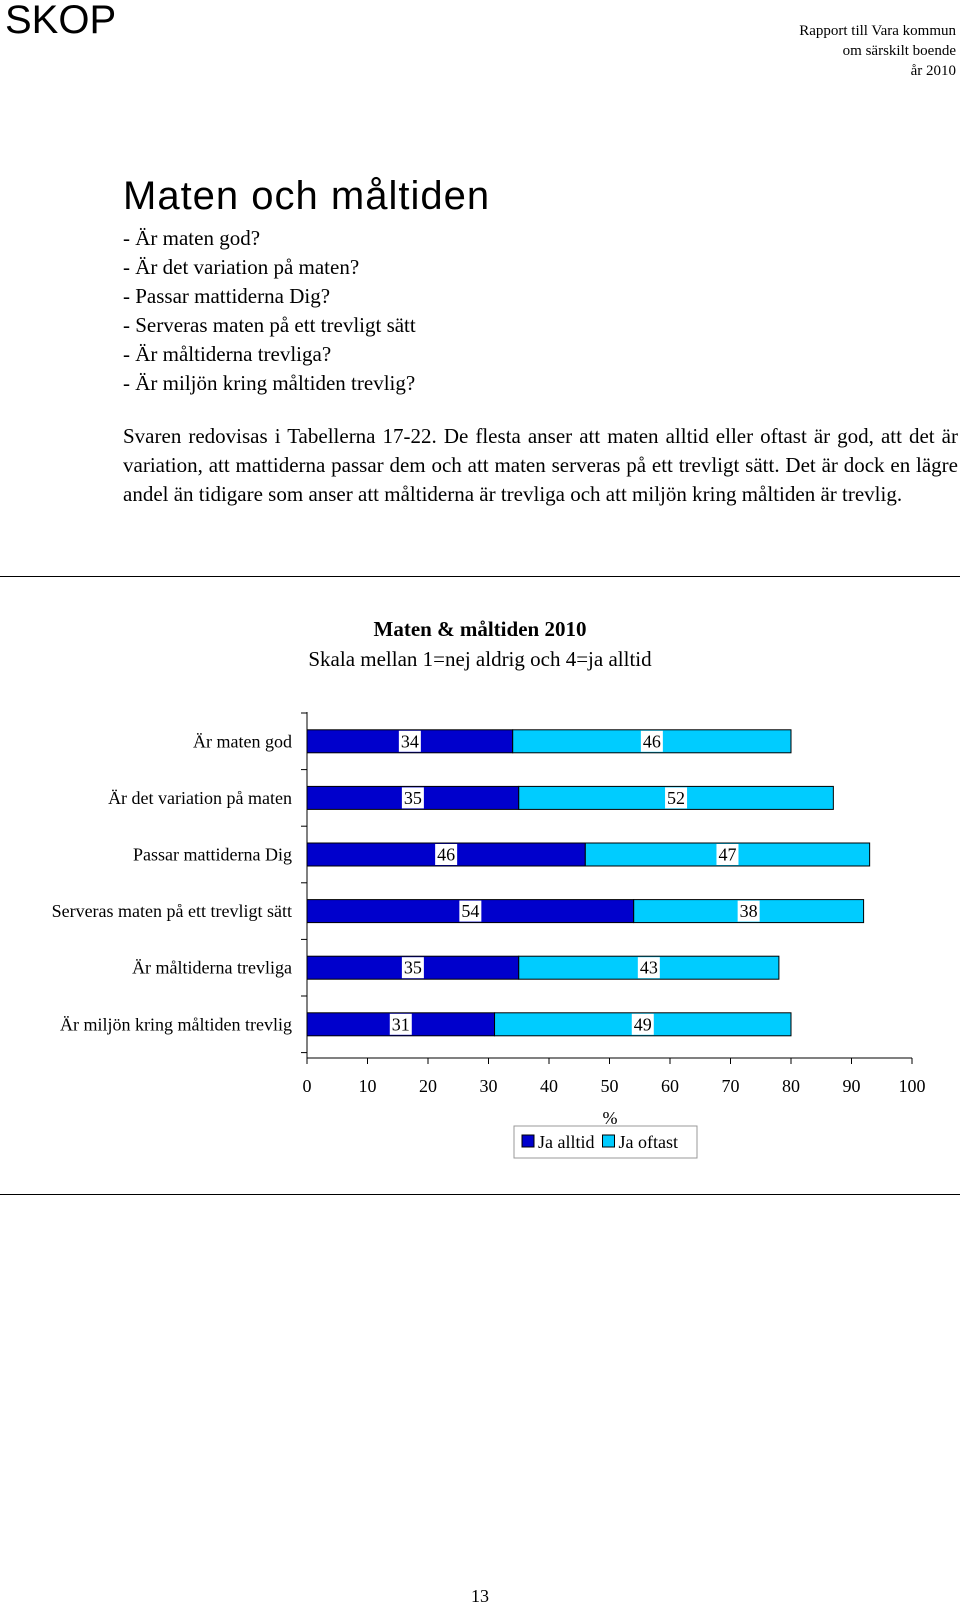 This screenshot has height=1609, width=960. Describe the element at coordinates (528, 1141) in the screenshot. I see `legend-swatch-ja-alltid` at that location.